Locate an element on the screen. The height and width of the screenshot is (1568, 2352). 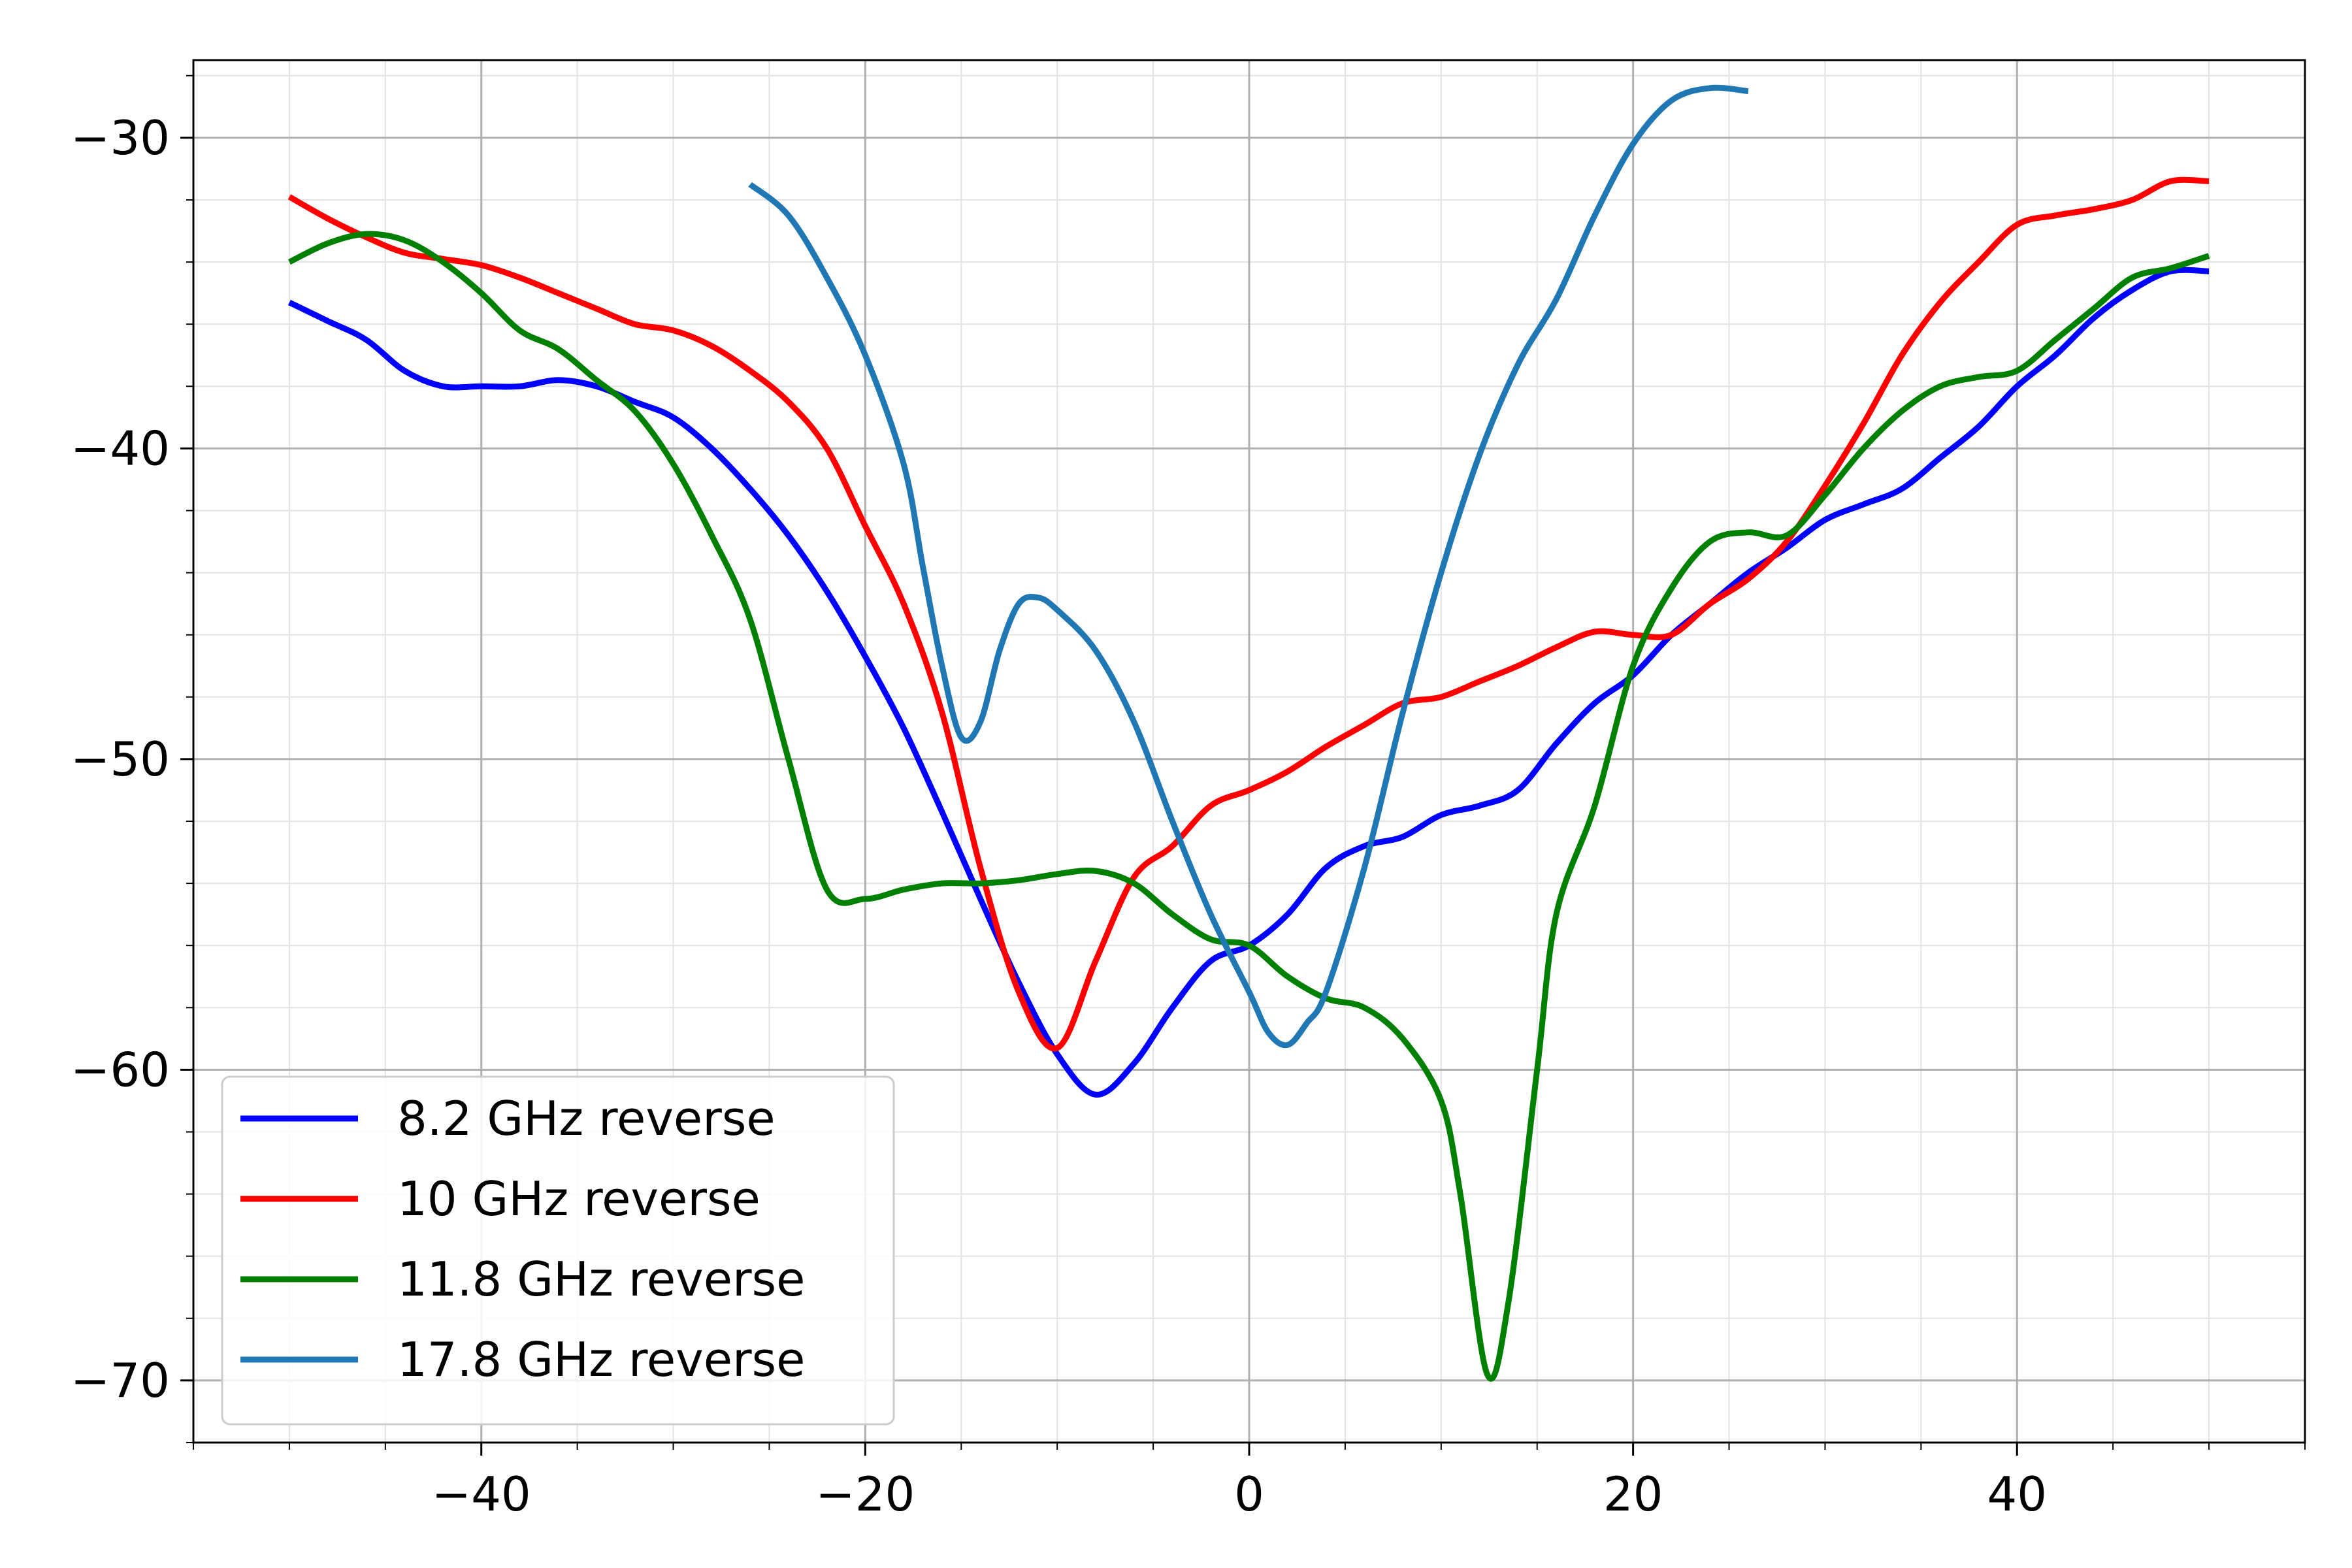
legend-box is located at coordinates (558, 1250).